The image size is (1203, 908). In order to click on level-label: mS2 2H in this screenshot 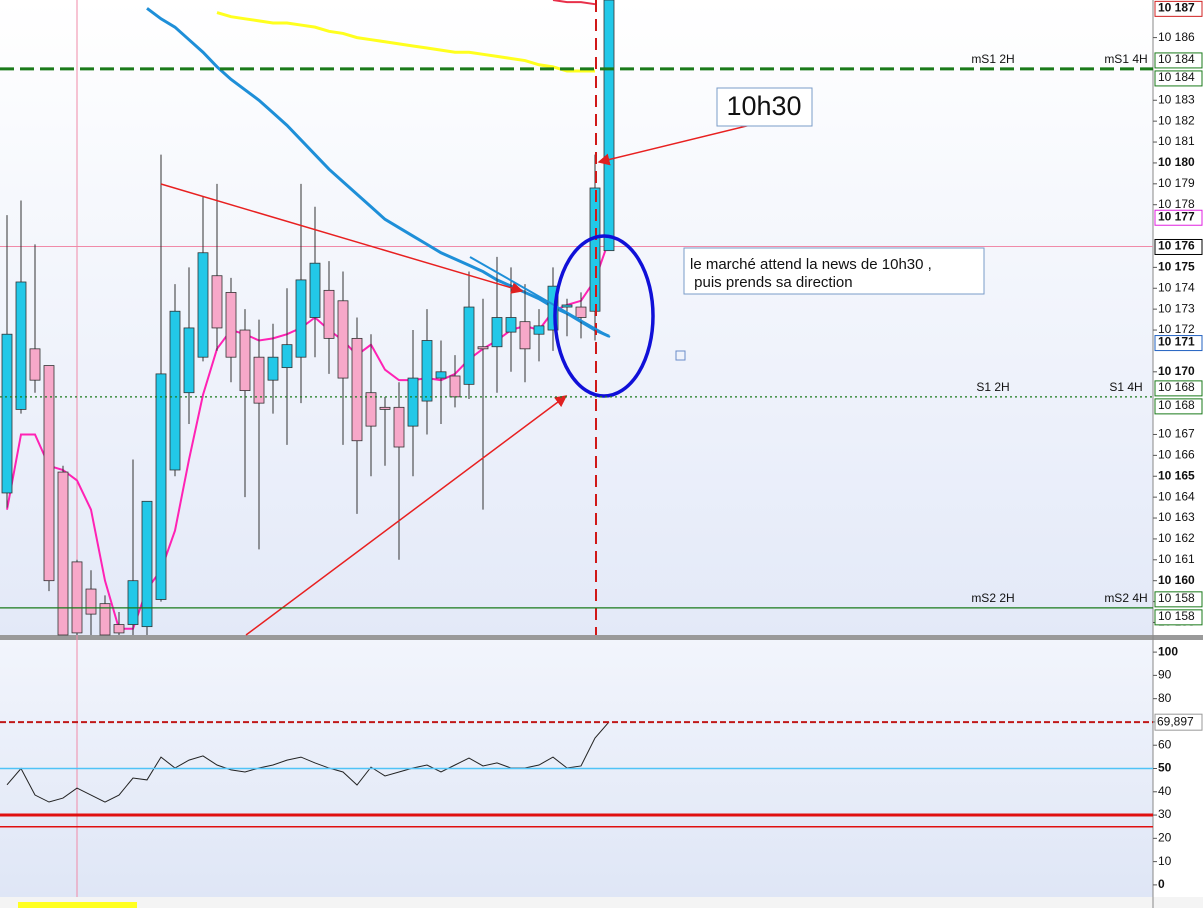, I will do `click(992, 598)`.